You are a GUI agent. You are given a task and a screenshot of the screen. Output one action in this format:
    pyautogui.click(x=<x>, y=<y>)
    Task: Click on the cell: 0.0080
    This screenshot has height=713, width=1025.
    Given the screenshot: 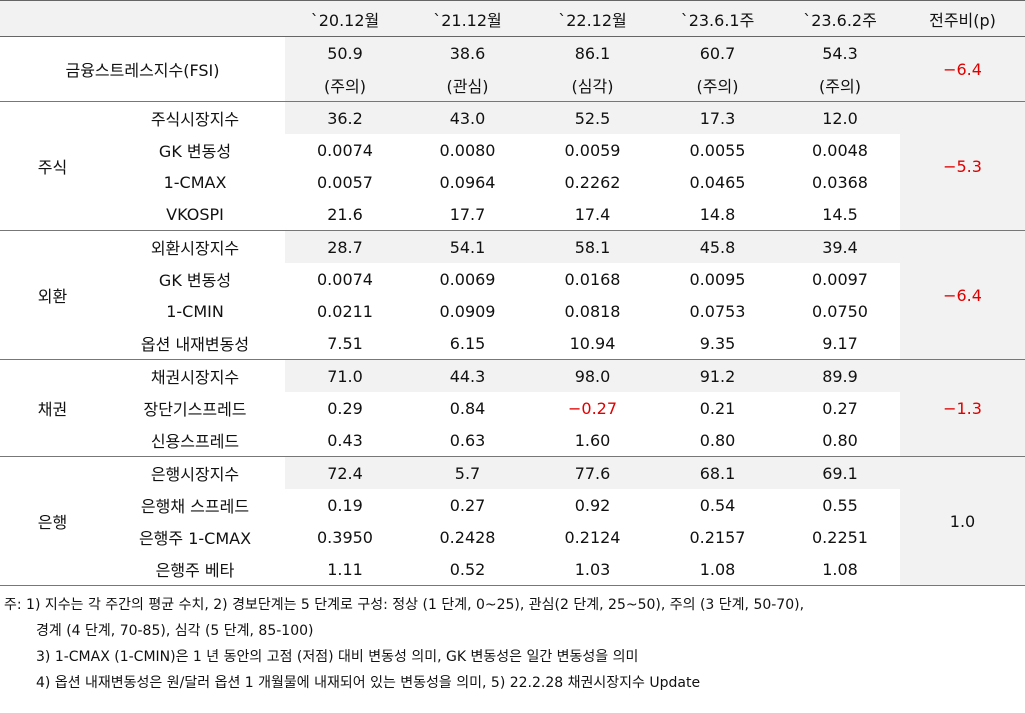 What is the action you would take?
    pyautogui.click(x=467, y=150)
    